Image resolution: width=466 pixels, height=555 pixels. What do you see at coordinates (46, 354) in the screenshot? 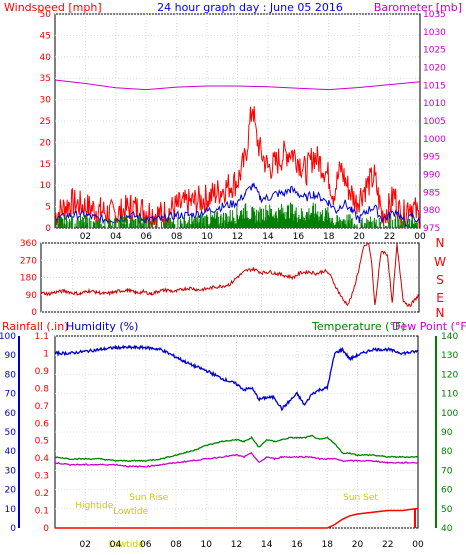
I see `rain-tick-label: 1` at bounding box center [46, 354].